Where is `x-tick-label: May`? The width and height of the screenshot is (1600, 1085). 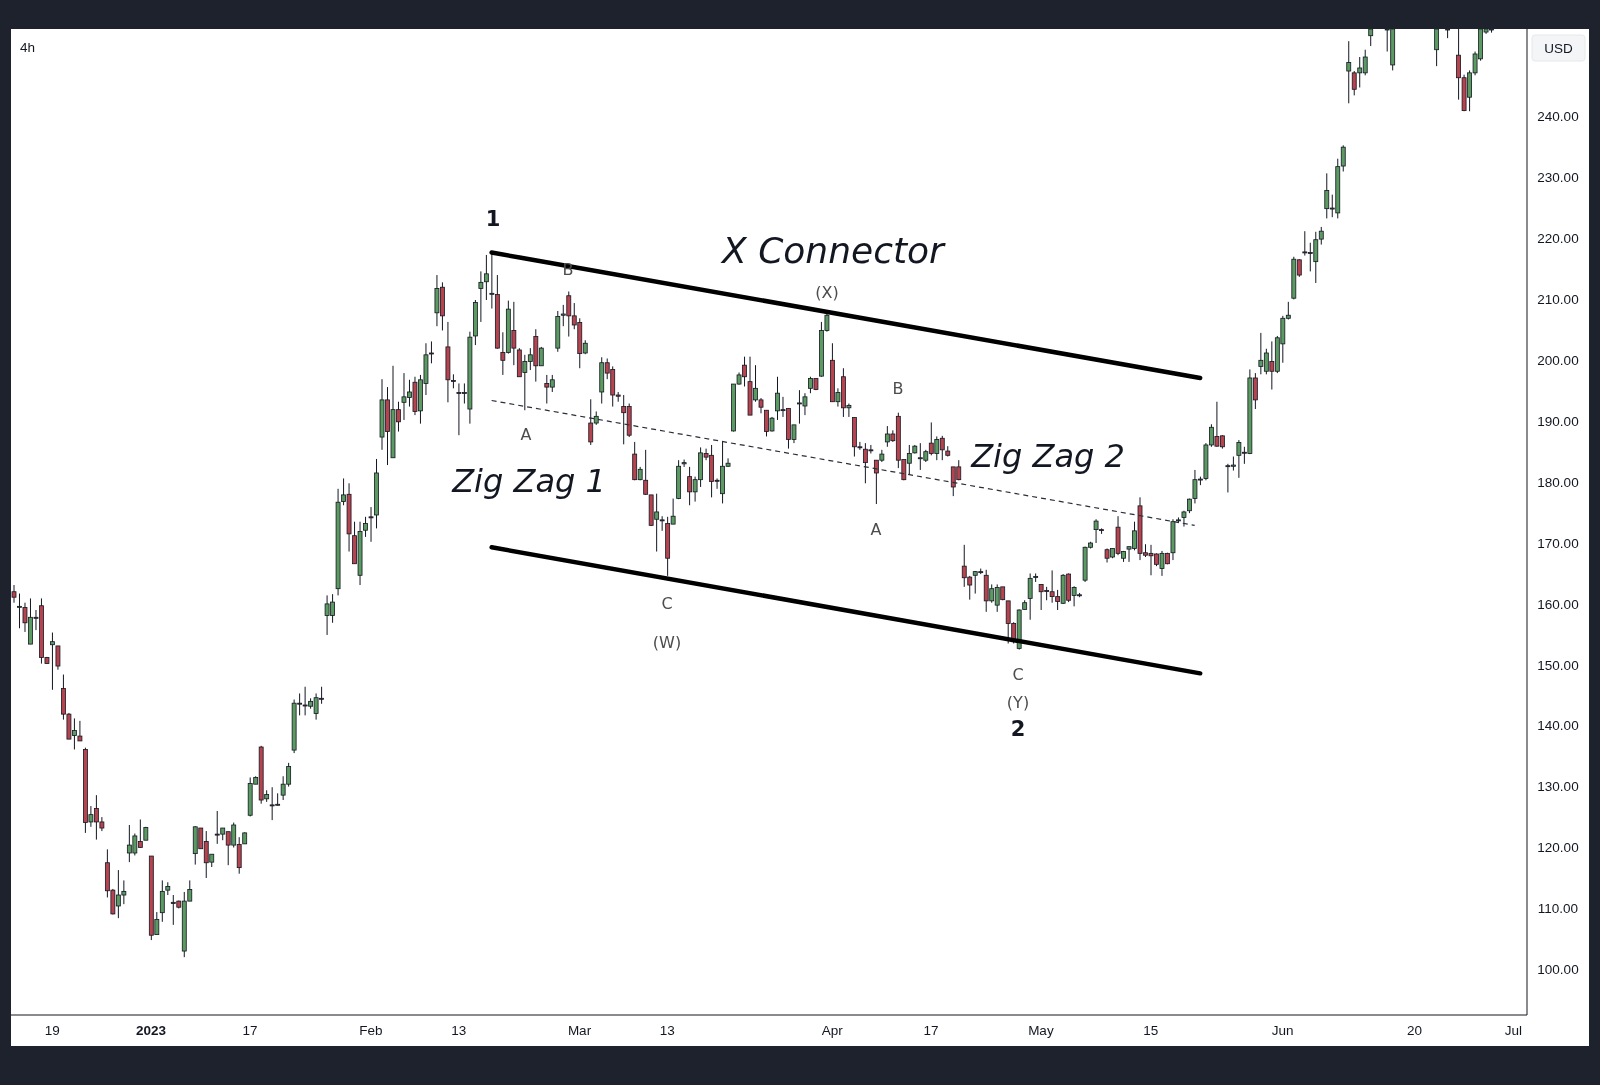 x-tick-label: May is located at coordinates (1041, 1030).